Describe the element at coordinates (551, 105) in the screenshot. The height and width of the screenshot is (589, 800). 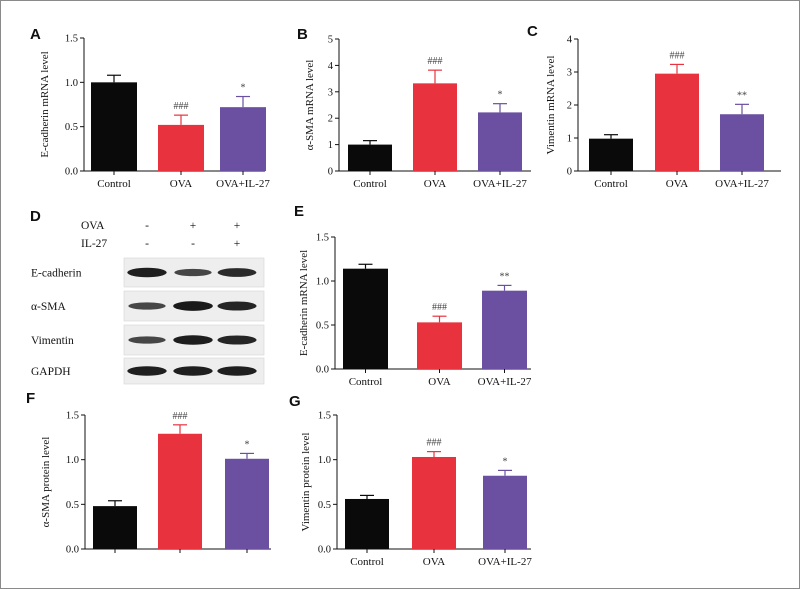
I see `y-axis-label: Vimentin mRNA level` at that location.